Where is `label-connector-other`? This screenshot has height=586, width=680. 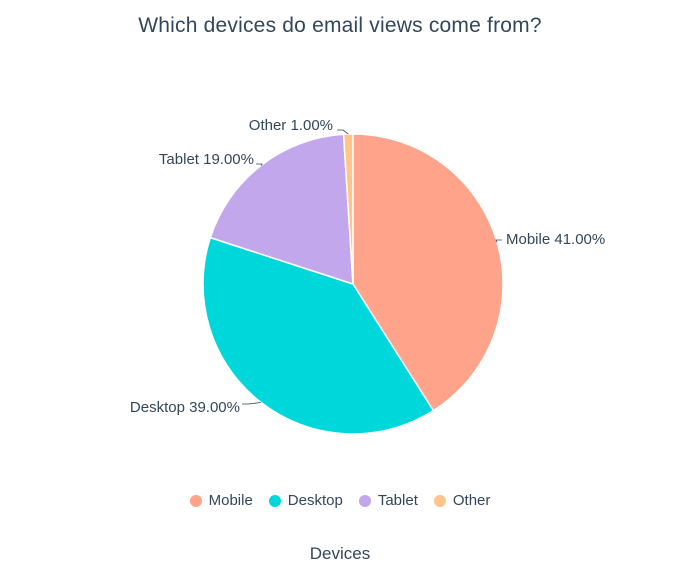 label-connector-other is located at coordinates (343, 132).